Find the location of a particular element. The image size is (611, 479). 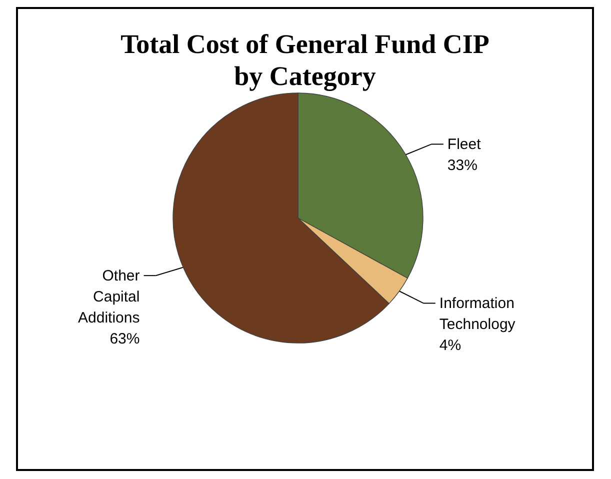

slice-label: Information Technology is located at coordinates (477, 314).